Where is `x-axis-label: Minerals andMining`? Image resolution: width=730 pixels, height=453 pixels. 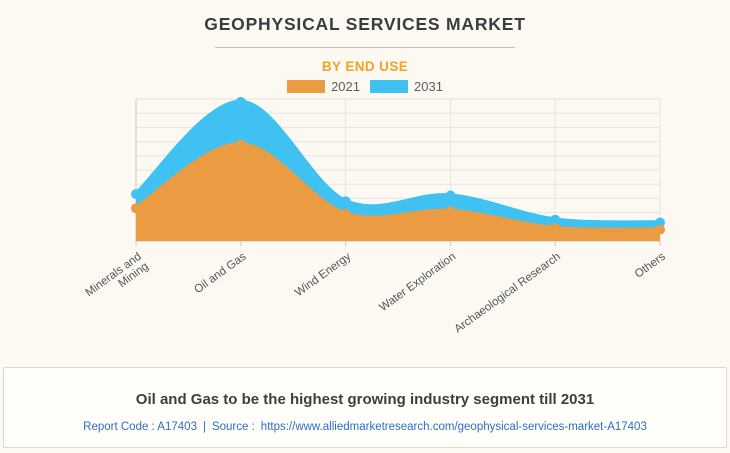 x-axis-label: Minerals andMining is located at coordinates (116, 280).